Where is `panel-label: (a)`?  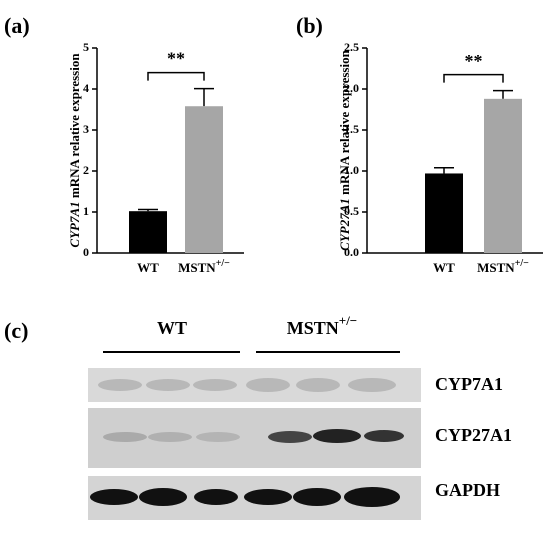 panel-label: (a) is located at coordinates (17, 25).